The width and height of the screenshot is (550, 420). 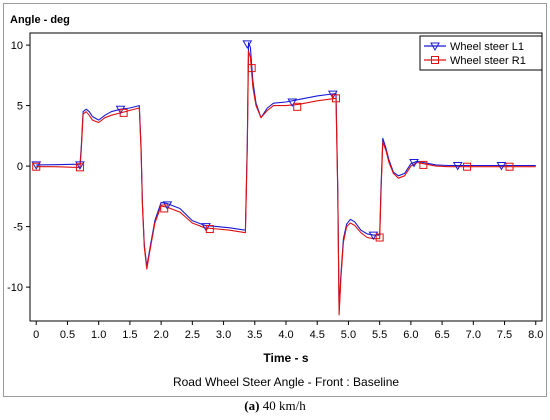 What do you see at coordinates (254, 335) in the screenshot?
I see `x-tick-label: 3.5` at bounding box center [254, 335].